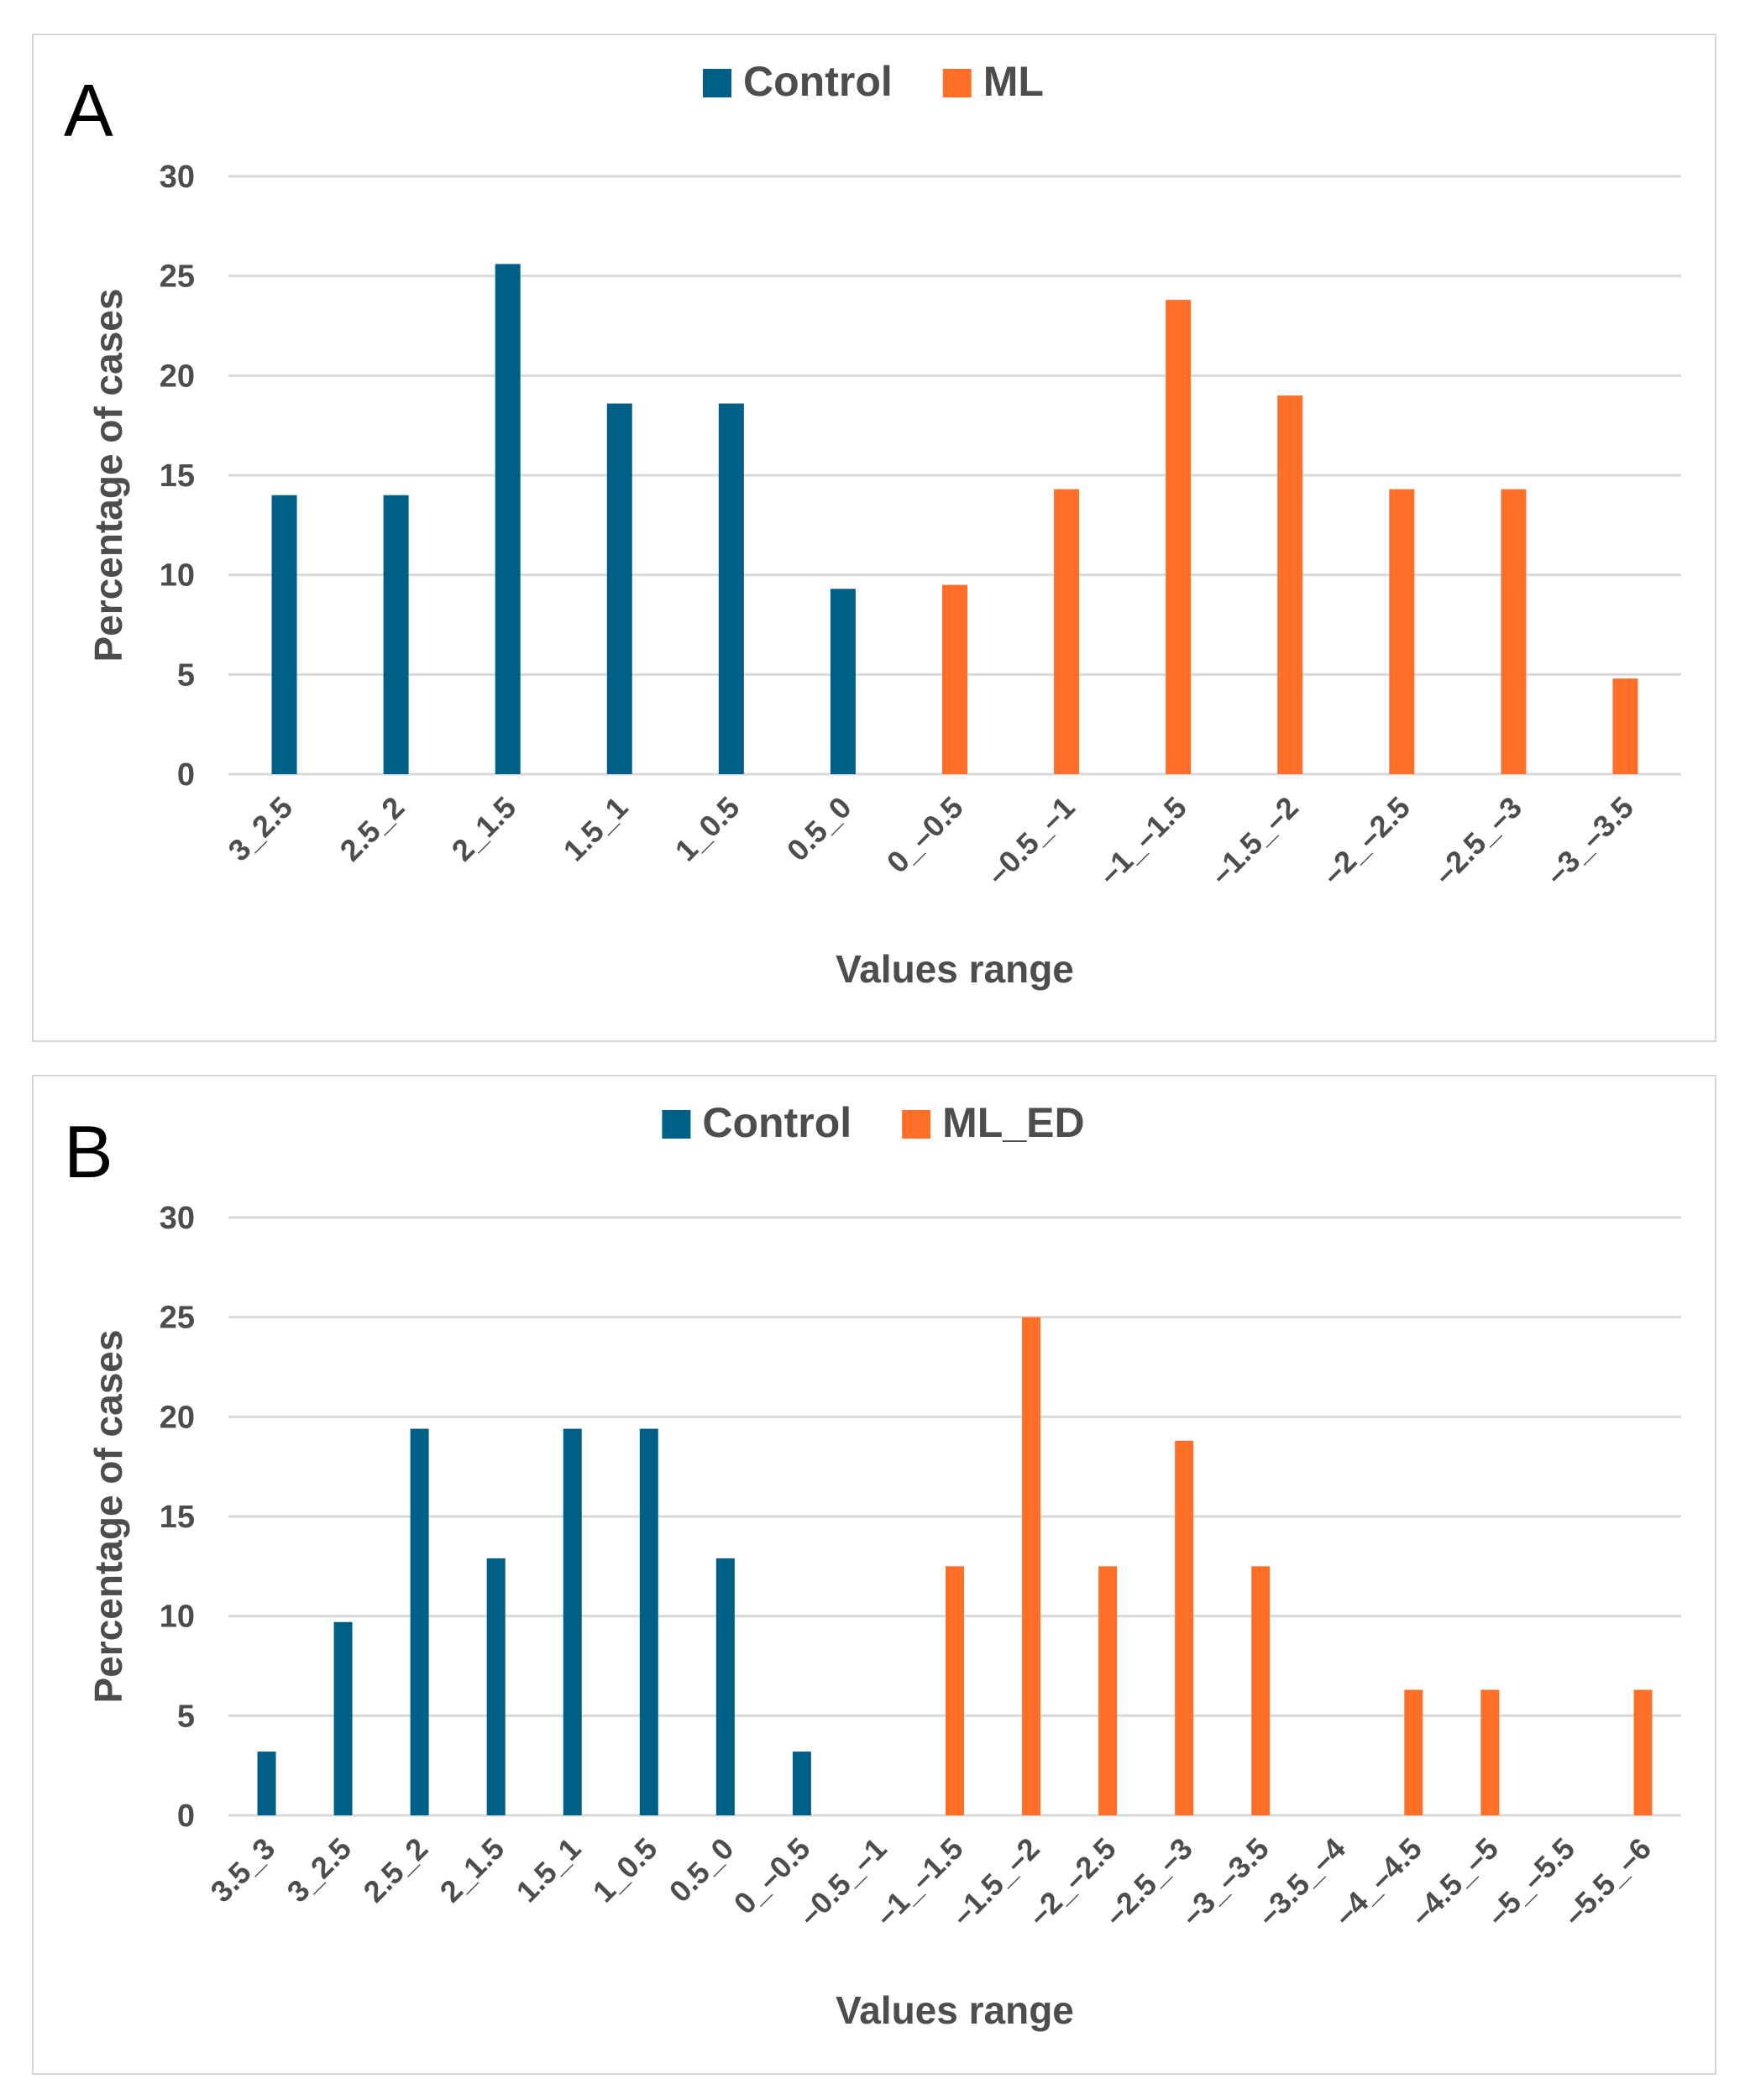  Describe the element at coordinates (88, 110) in the screenshot. I see `panel-label: A` at that location.